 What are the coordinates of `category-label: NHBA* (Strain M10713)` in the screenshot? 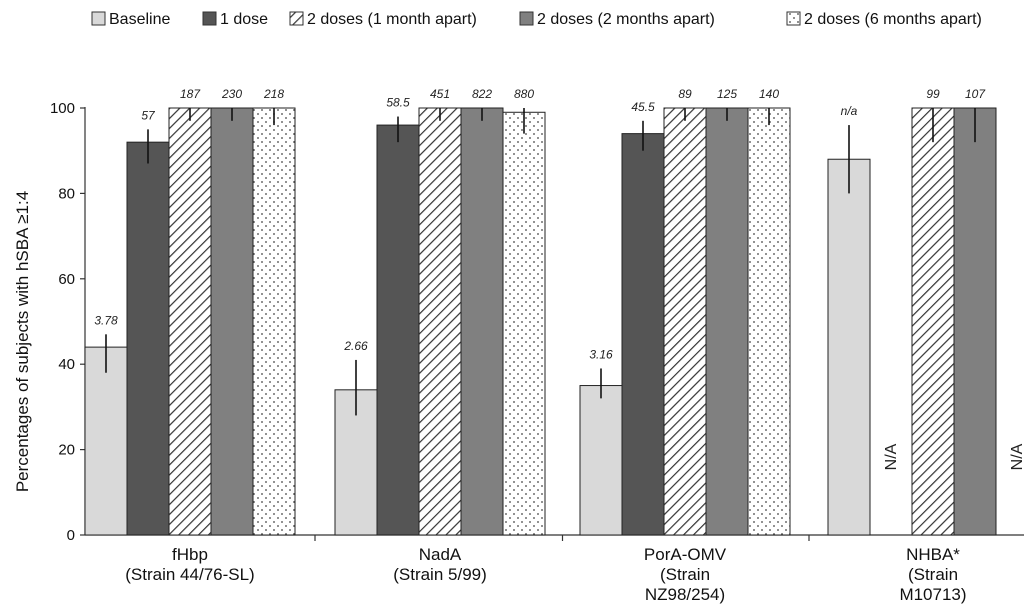 It's located at (932, 574).